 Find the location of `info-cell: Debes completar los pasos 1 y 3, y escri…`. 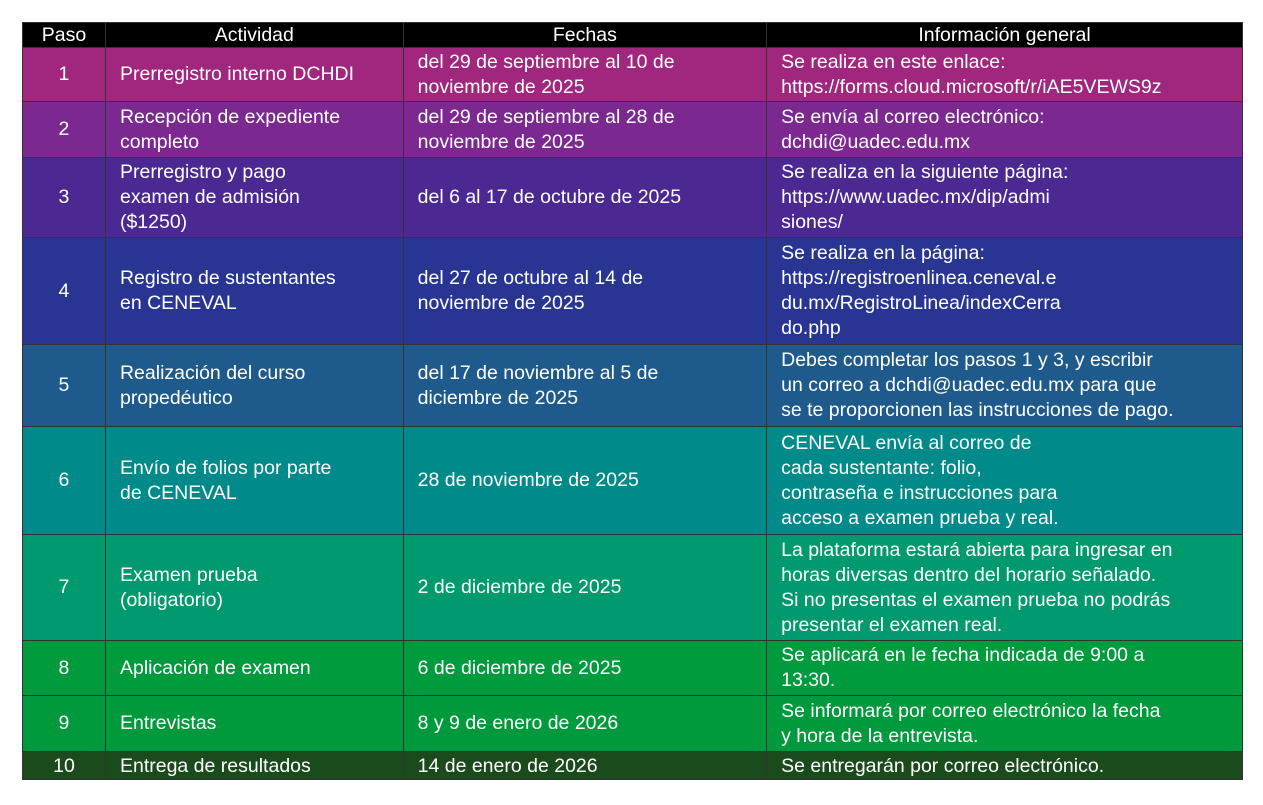

info-cell: Debes completar los pasos 1 y 3, y escri… is located at coordinates (1004, 385).